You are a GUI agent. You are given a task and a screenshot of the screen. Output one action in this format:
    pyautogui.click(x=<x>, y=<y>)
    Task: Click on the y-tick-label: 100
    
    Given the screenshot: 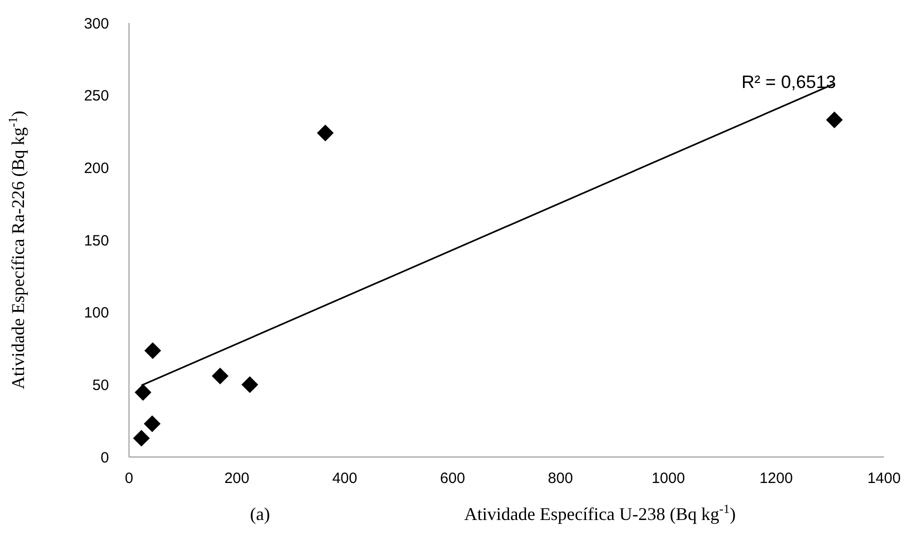 What is the action you would take?
    pyautogui.click(x=96, y=313)
    